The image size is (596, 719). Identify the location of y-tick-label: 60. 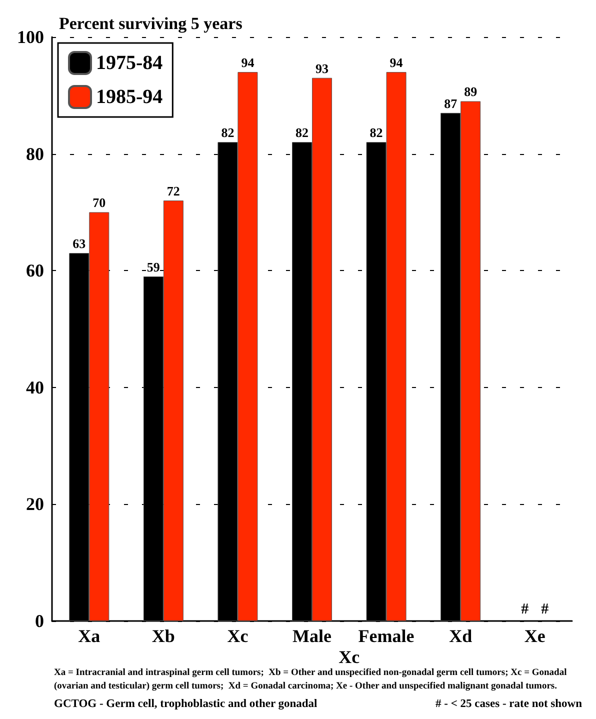
(35, 270).